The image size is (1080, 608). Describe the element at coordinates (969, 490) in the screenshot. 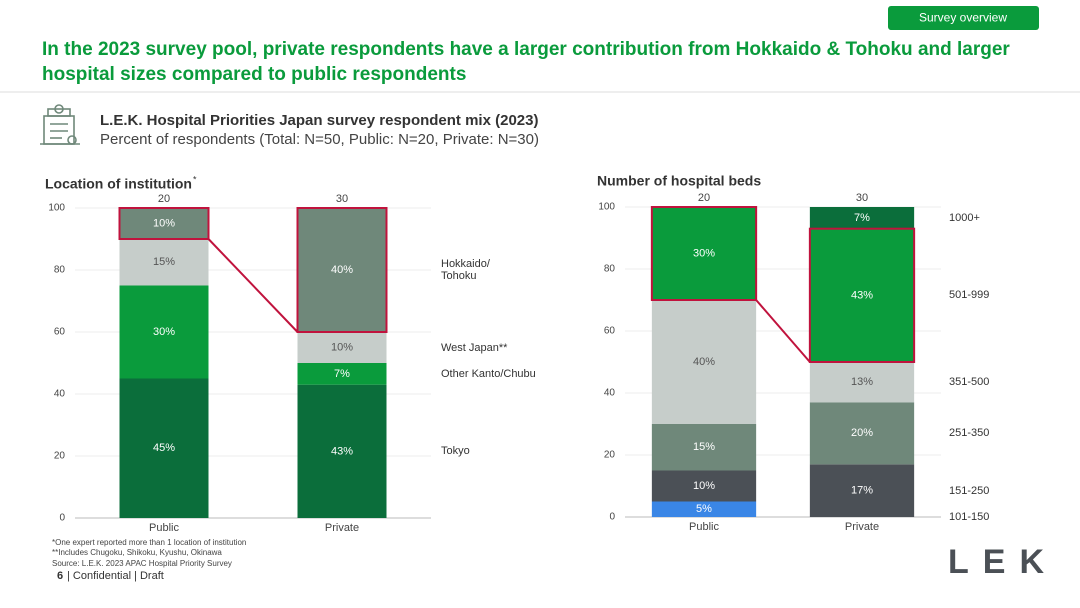

I see `legend-label: 151-250` at that location.